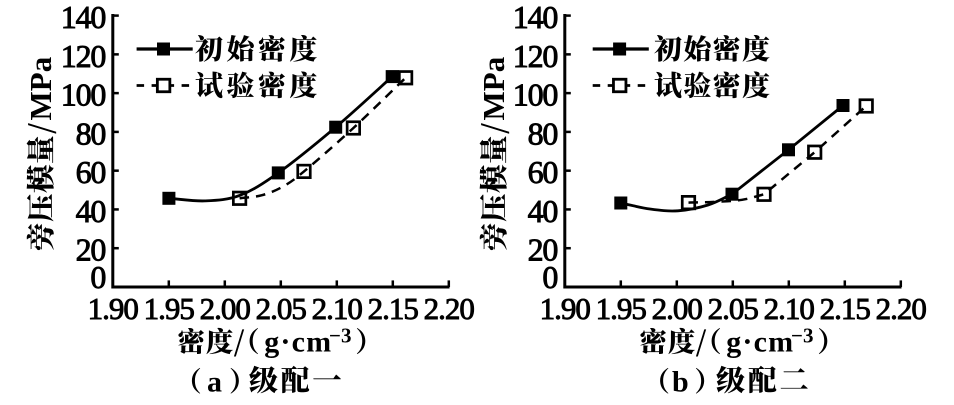  I want to click on svg-text: a, so click(214, 382).